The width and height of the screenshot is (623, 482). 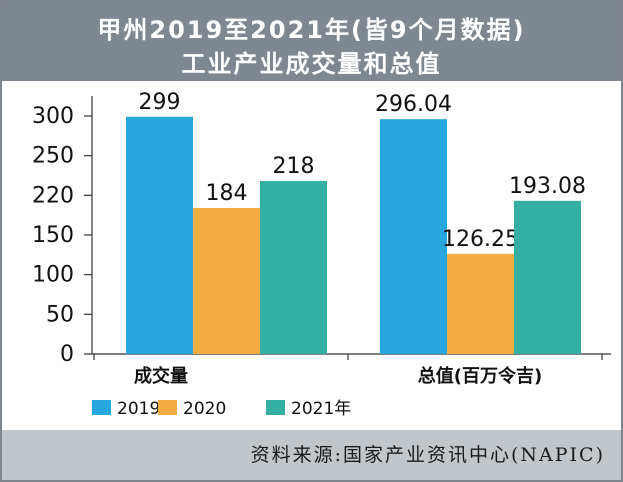 What do you see at coordinates (160, 102) in the screenshot?
I see `data-label-2019-0: 299` at bounding box center [160, 102].